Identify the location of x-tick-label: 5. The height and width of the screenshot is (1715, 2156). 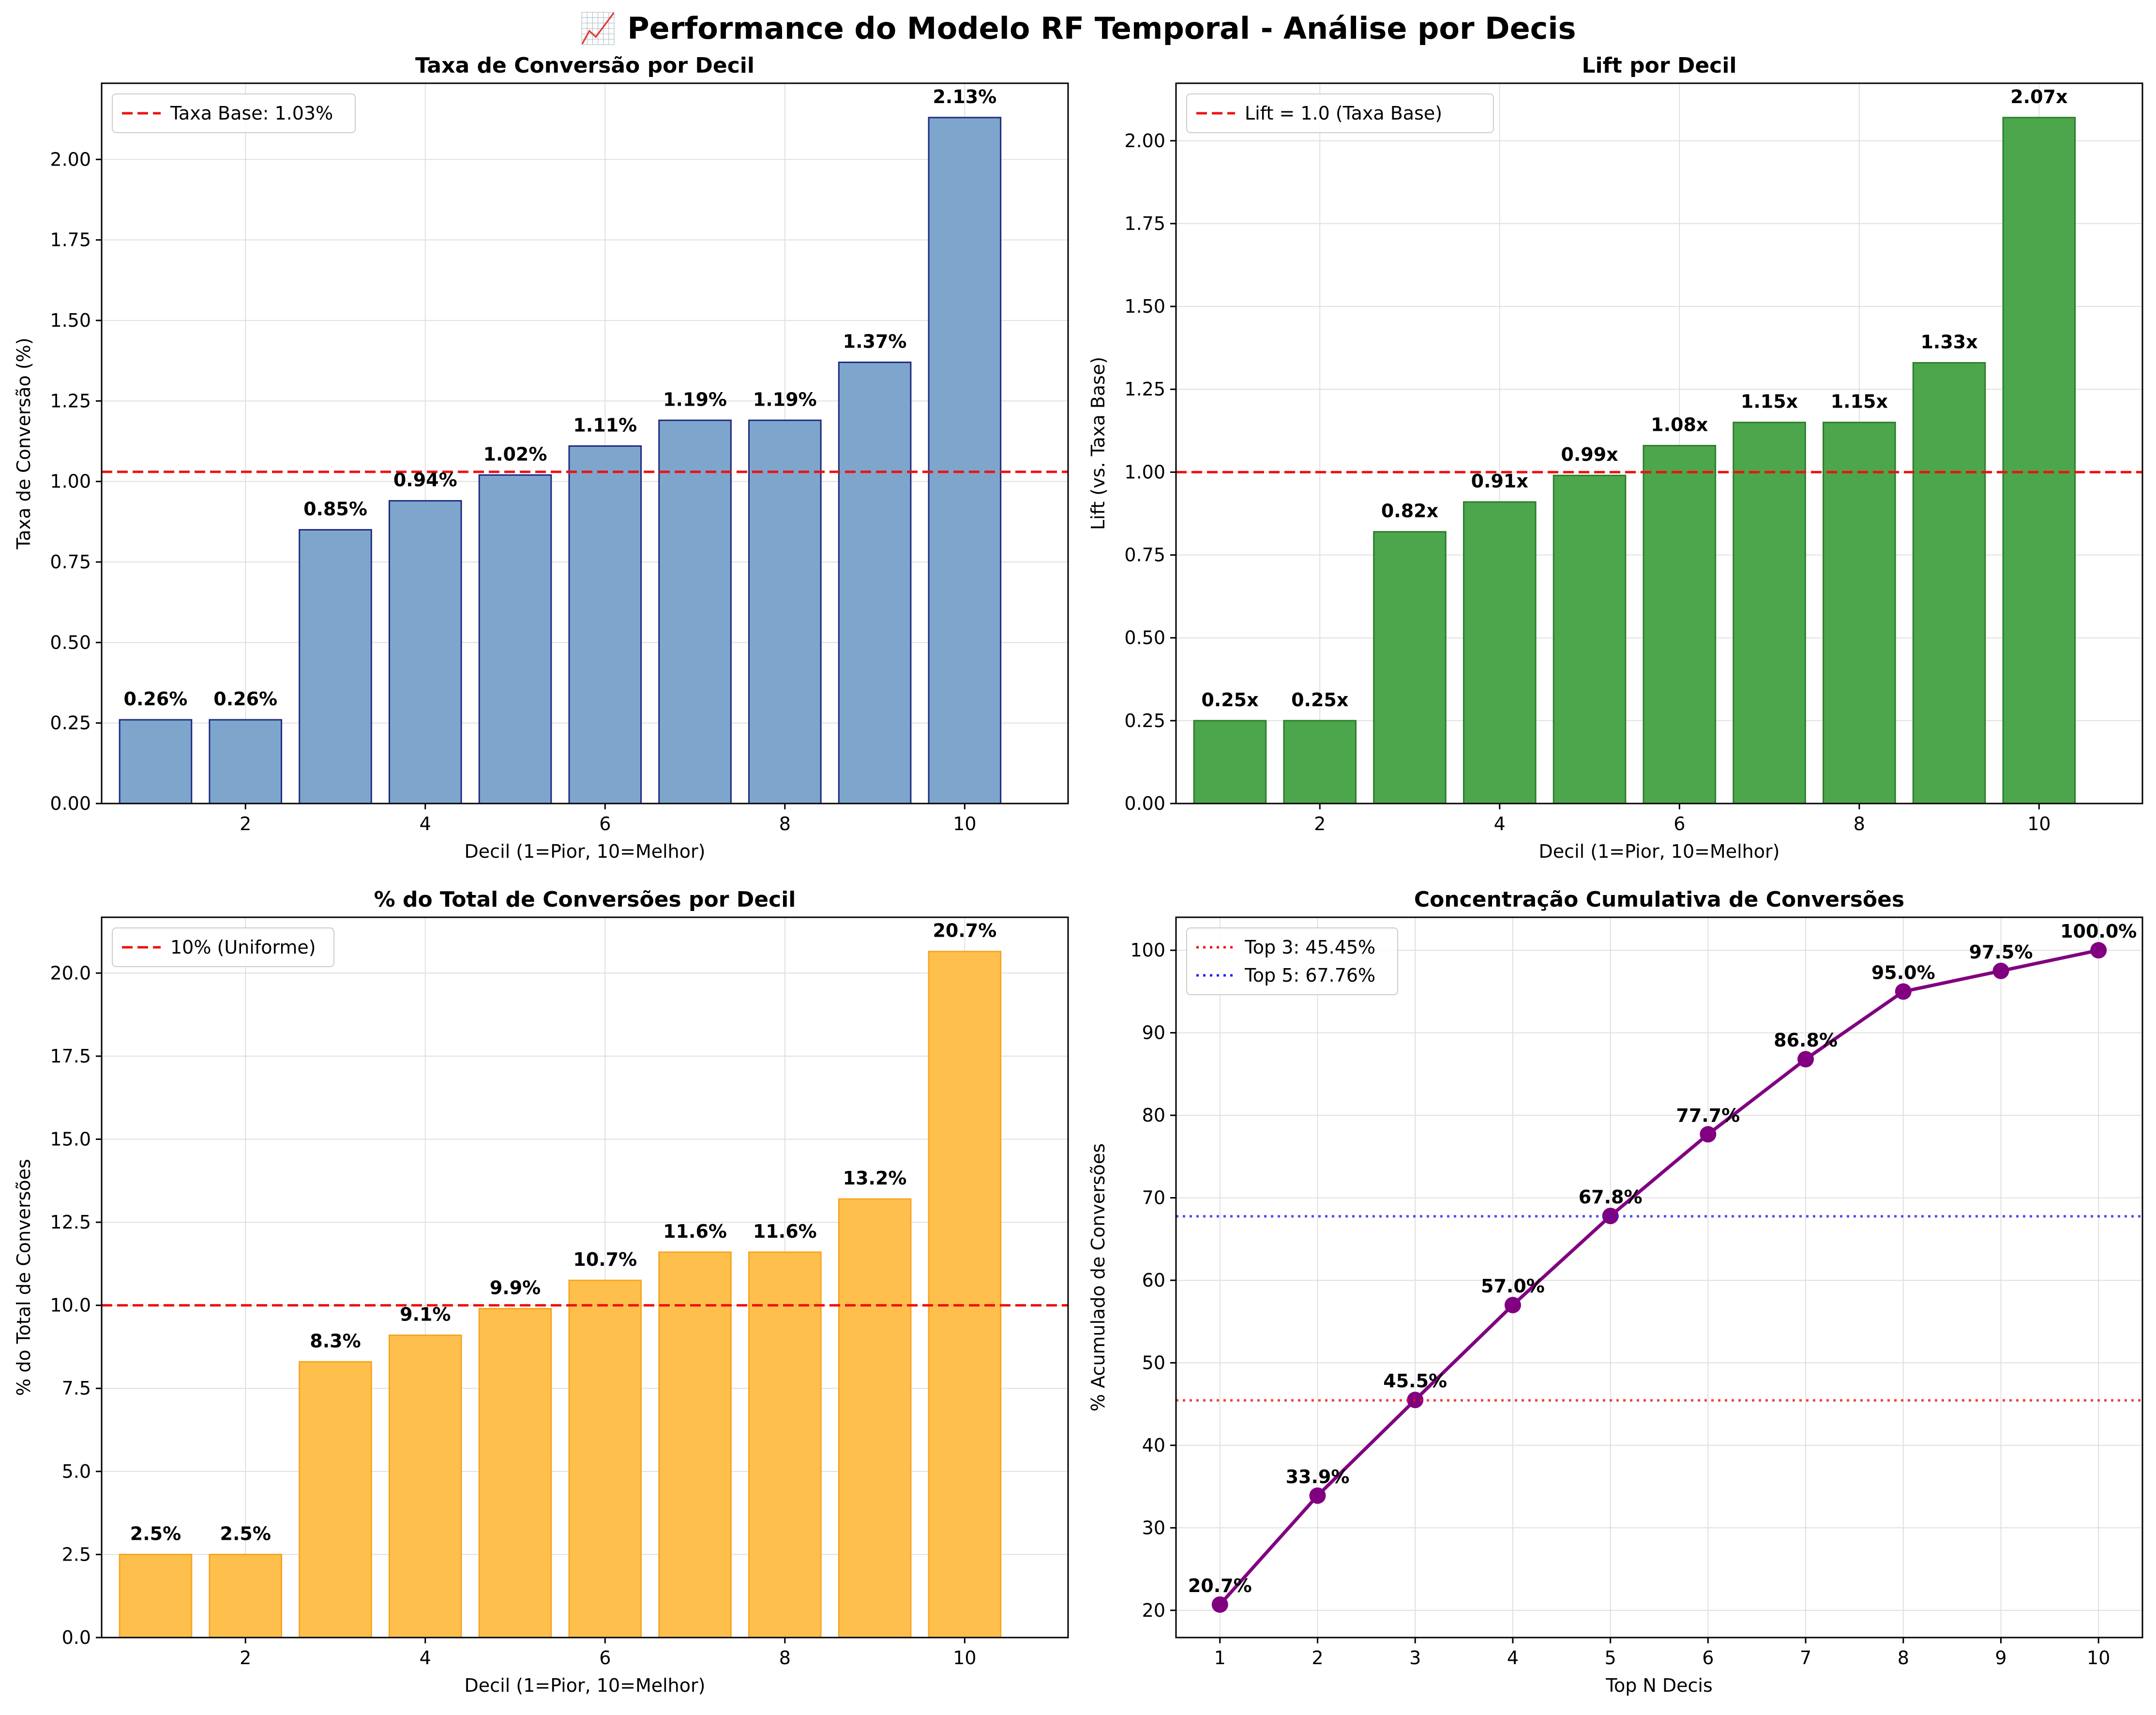
(1610, 1658).